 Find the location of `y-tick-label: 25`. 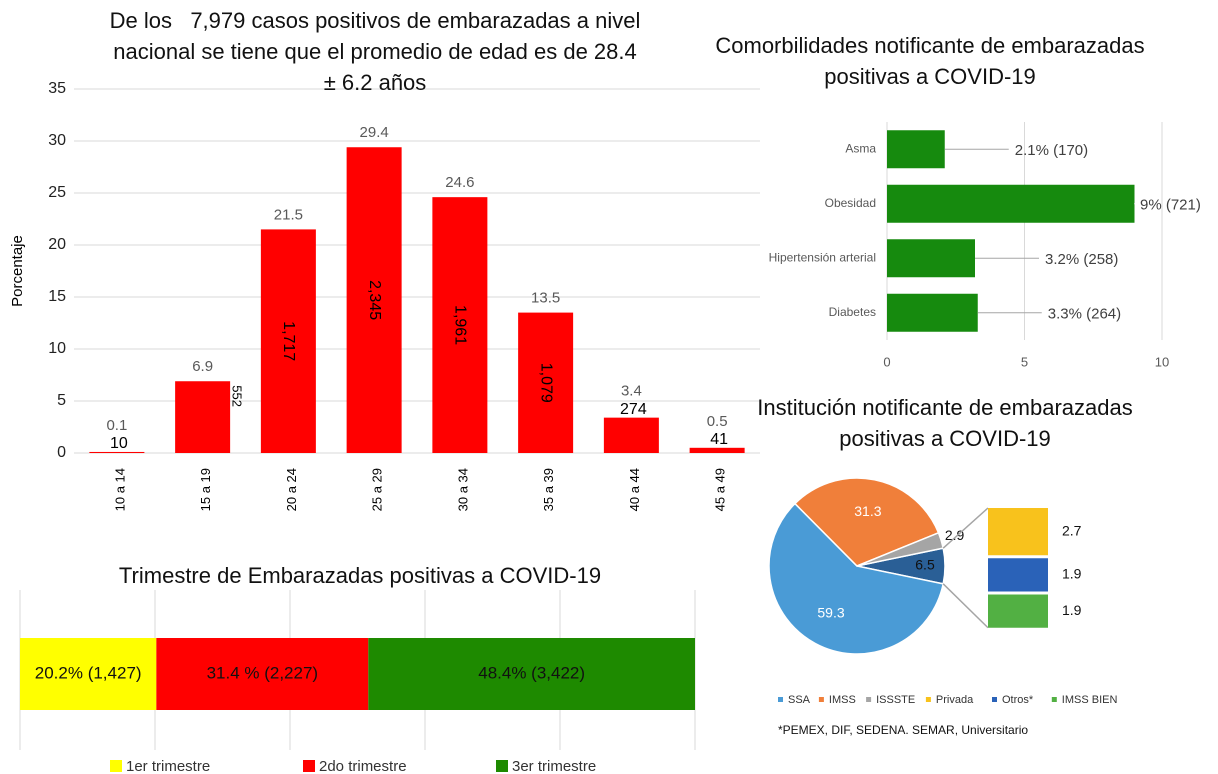

y-tick-label: 25 is located at coordinates (57, 192).